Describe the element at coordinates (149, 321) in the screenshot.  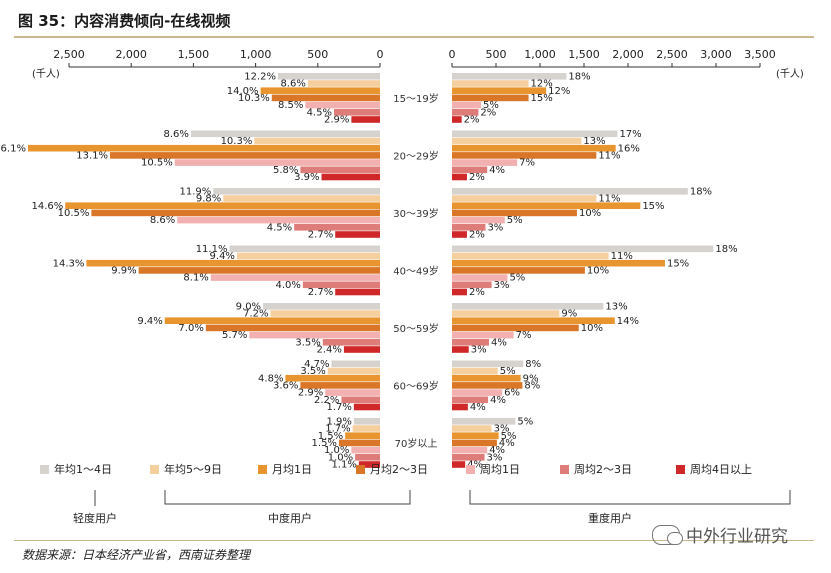
I see `bar-left-label: 9.4%` at that location.